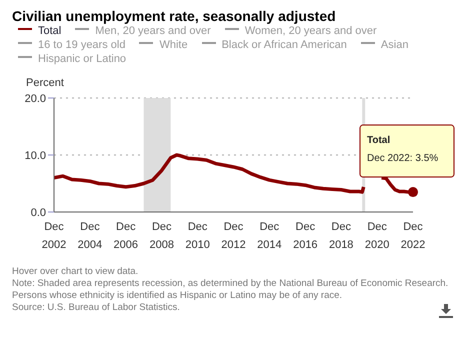 Image resolution: width=465 pixels, height=350 pixels. What do you see at coordinates (283, 45) in the screenshot?
I see `legend-label: Black or African American` at bounding box center [283, 45].